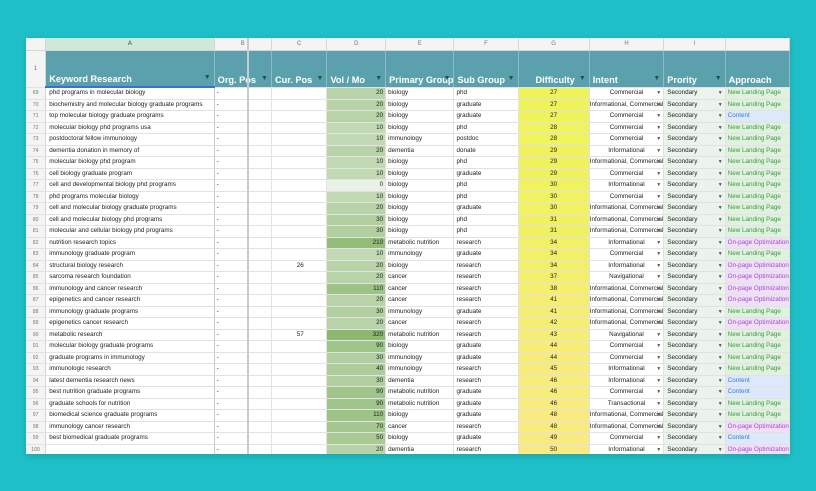 The width and height of the screenshot is (816, 491). What do you see at coordinates (356, 243) in the screenshot?
I see `vol-cell: 210` at bounding box center [356, 243].